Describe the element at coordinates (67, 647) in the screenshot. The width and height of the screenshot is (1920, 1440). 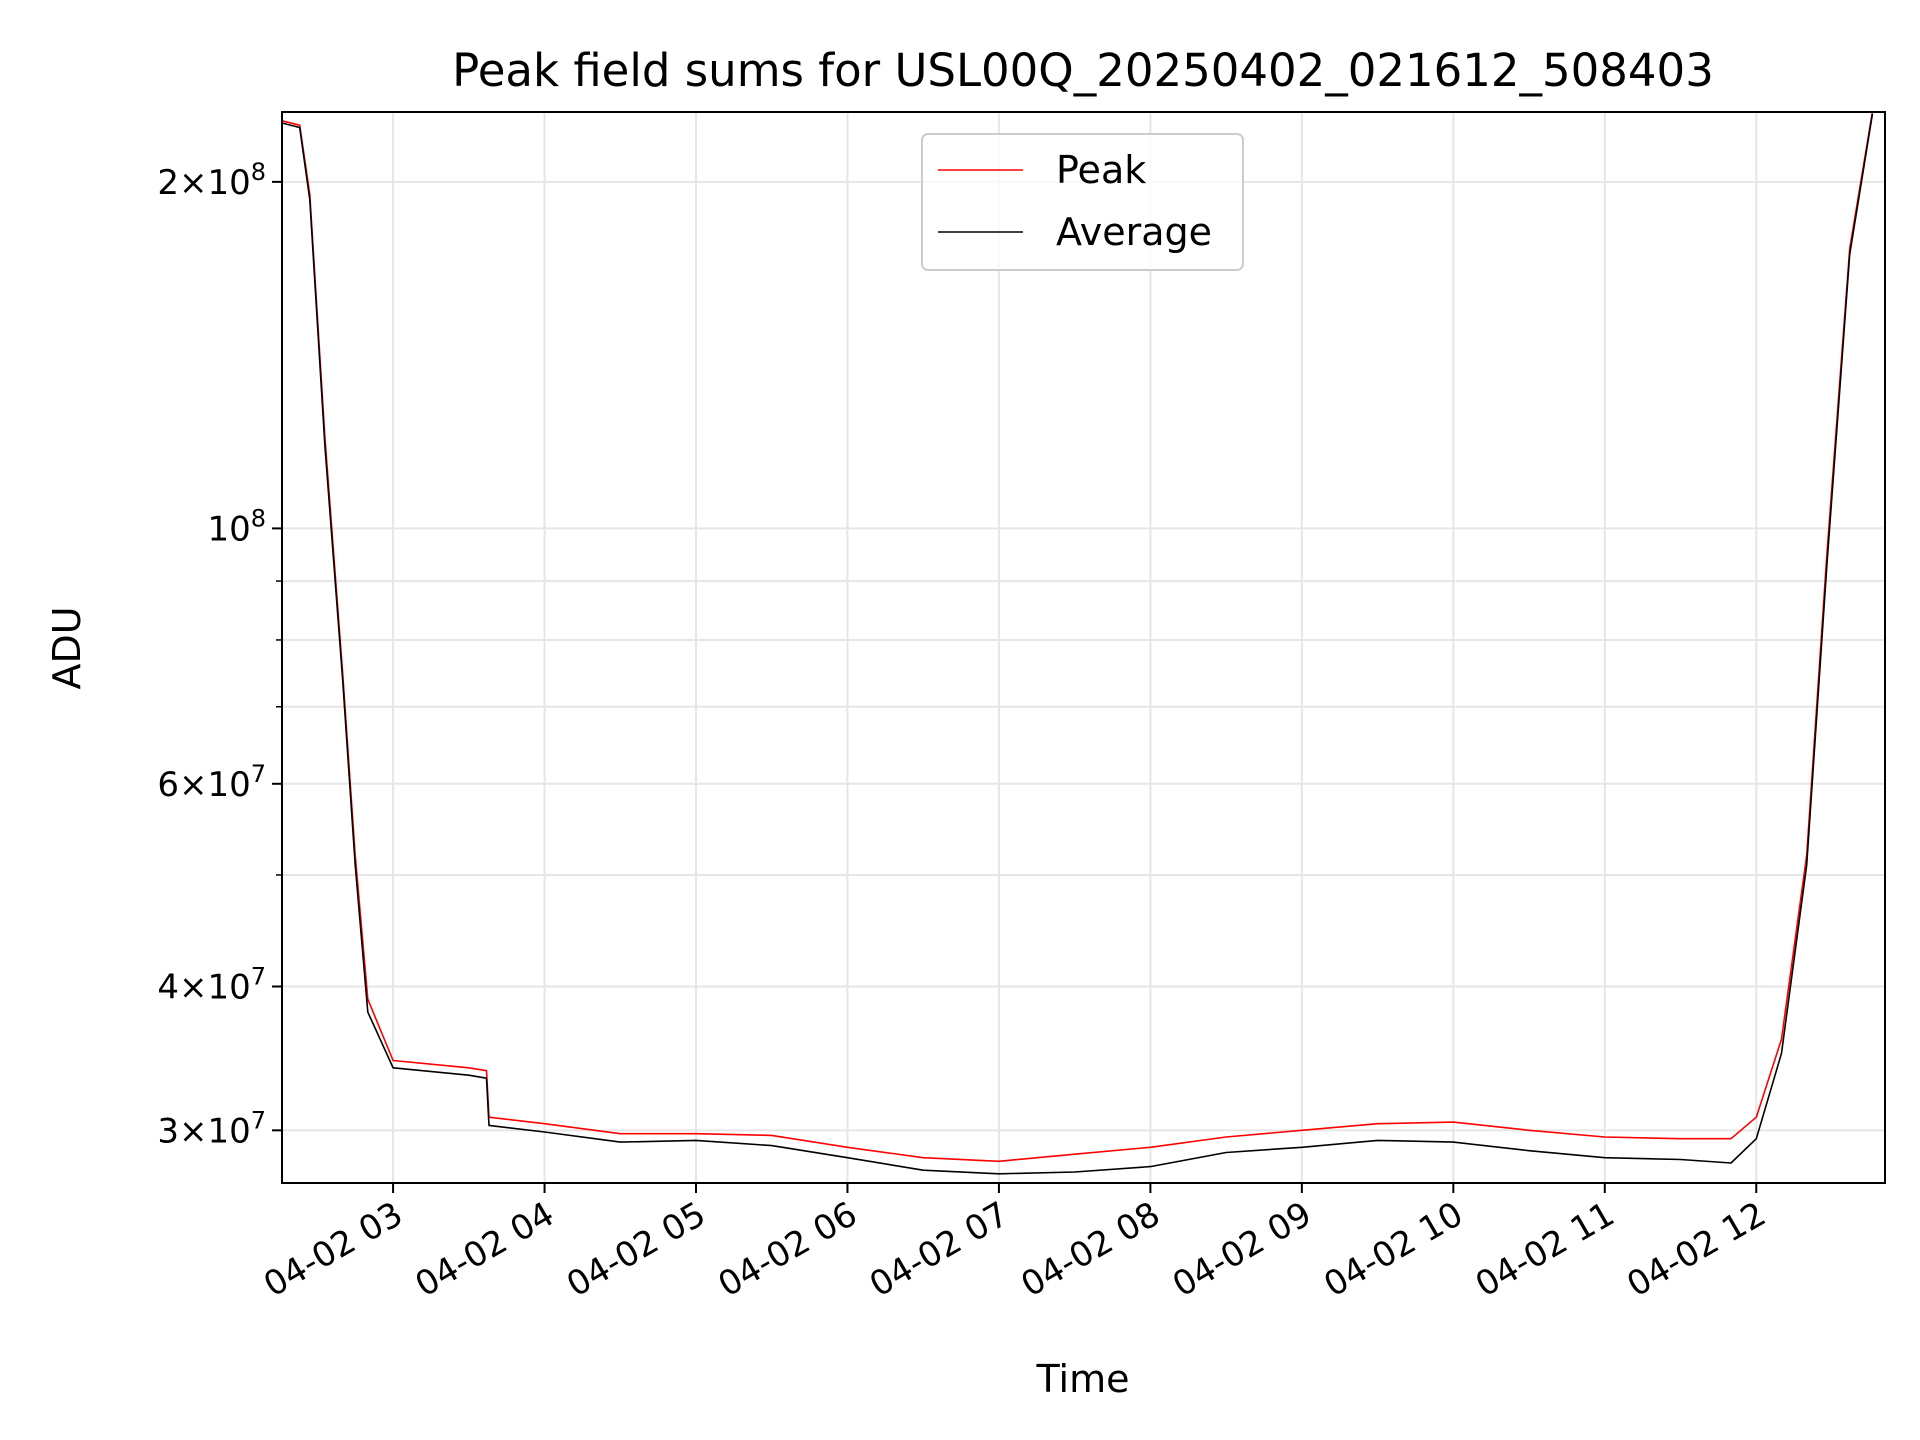
I see `y-axis-label: ADU` at that location.